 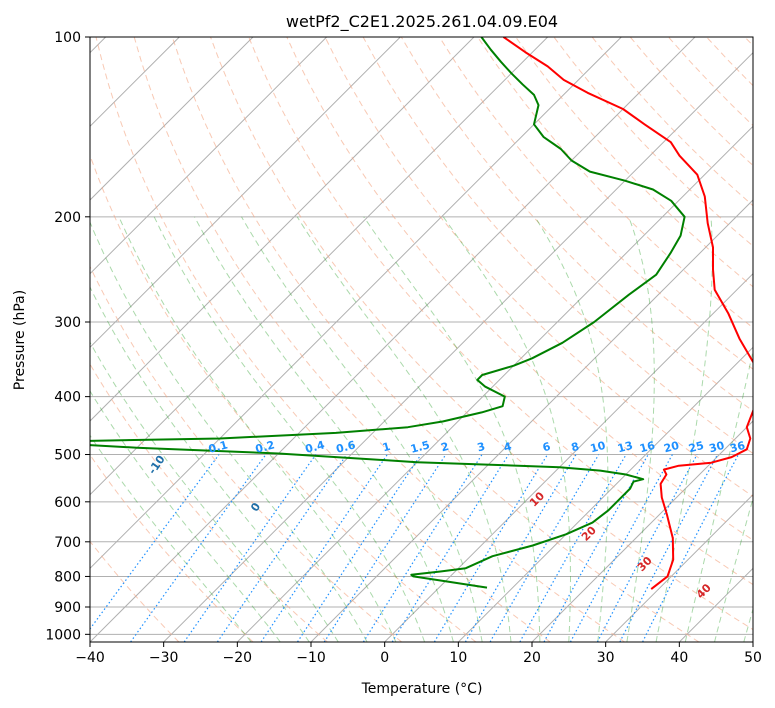 What do you see at coordinates (507, 447) in the screenshot?
I see `mixing-ratio-label: 4` at bounding box center [507, 447].